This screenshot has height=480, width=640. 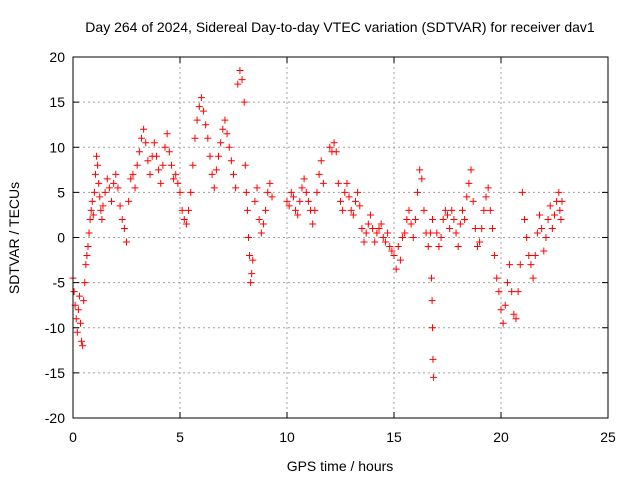 I want to click on y-tick-label: -15, so click(x=55, y=373).